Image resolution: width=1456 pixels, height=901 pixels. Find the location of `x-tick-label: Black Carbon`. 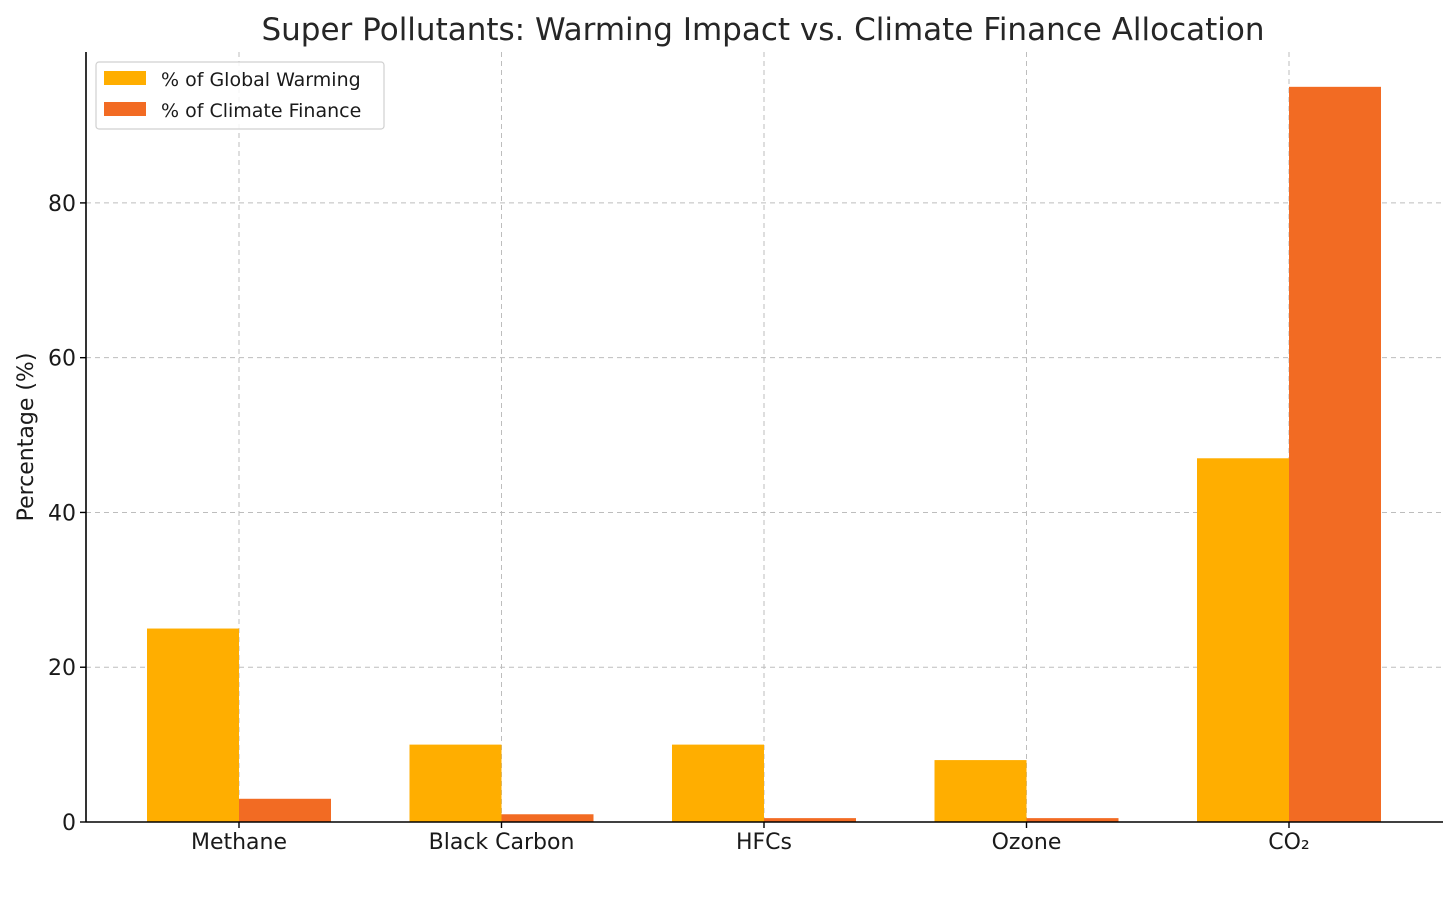

x-tick-label: Black Carbon is located at coordinates (502, 842).